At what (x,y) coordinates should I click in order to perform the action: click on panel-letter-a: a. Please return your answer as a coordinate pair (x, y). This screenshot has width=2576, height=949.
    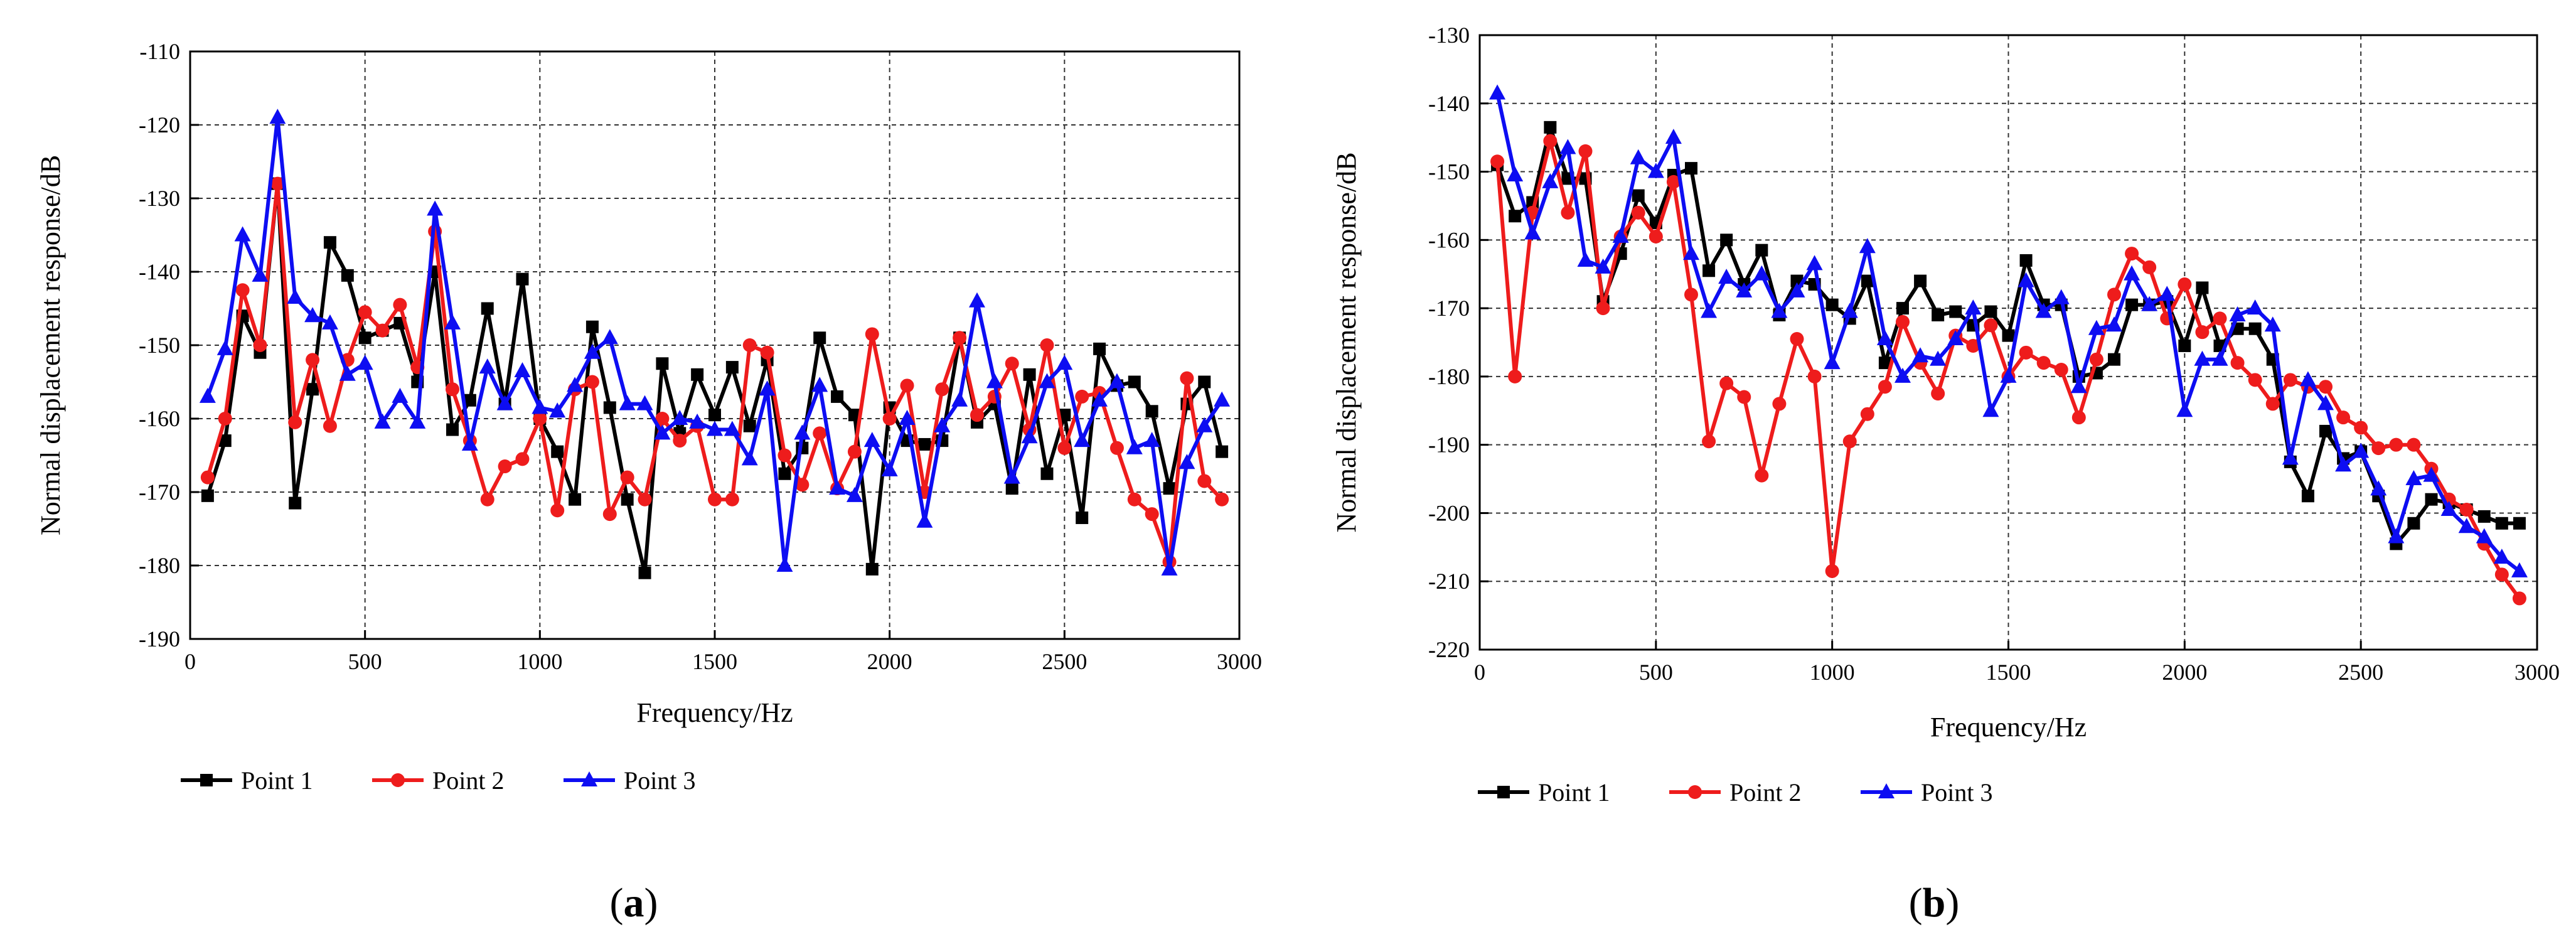
    Looking at the image, I should click on (634, 903).